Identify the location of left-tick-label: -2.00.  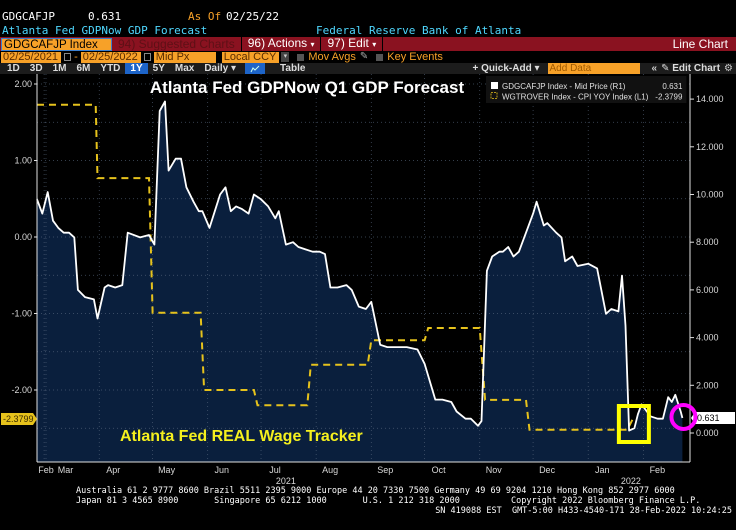
(21, 390).